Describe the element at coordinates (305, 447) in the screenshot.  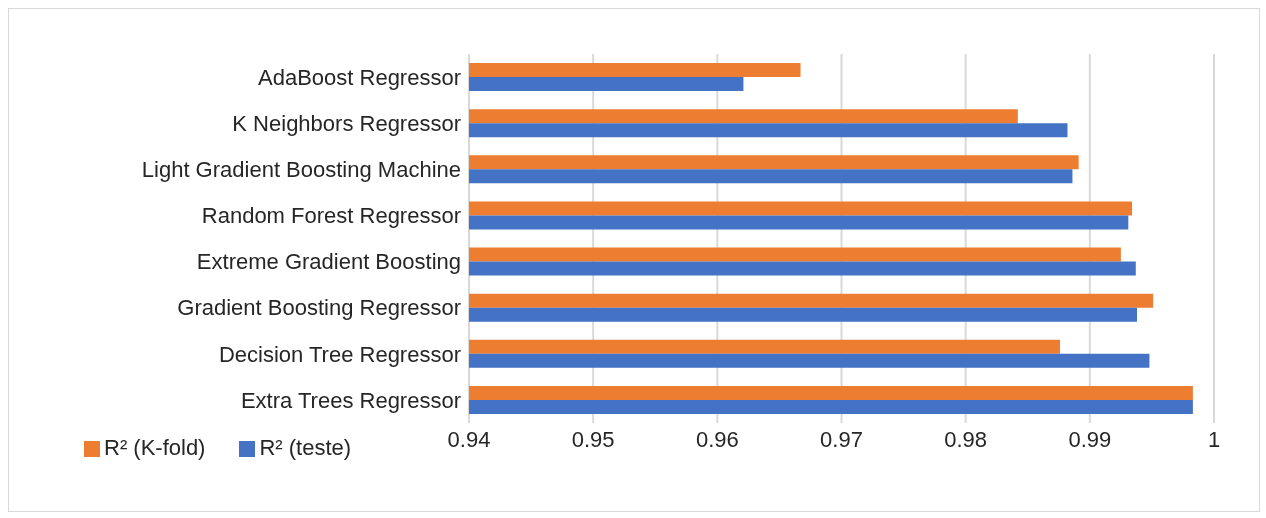
I see `legend-label: R² (teste)` at that location.